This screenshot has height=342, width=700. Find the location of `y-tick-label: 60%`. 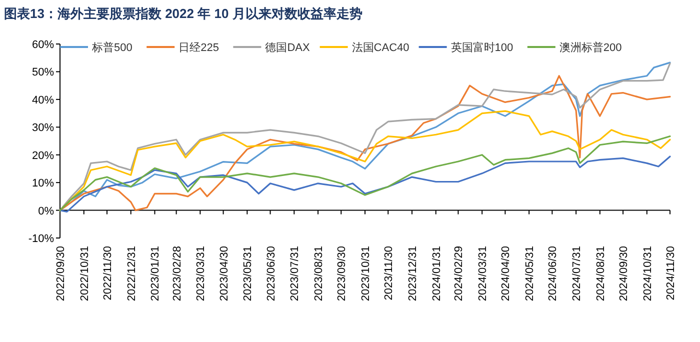

y-tick-label: 60% is located at coordinates (43, 45).